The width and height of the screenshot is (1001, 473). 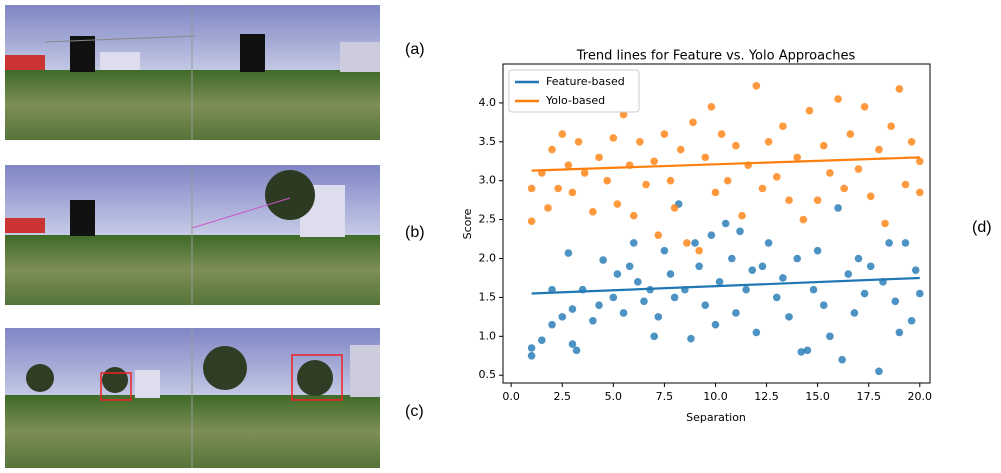 What do you see at coordinates (488, 102) in the screenshot?
I see `y-tick-label: 4.0` at bounding box center [488, 102].